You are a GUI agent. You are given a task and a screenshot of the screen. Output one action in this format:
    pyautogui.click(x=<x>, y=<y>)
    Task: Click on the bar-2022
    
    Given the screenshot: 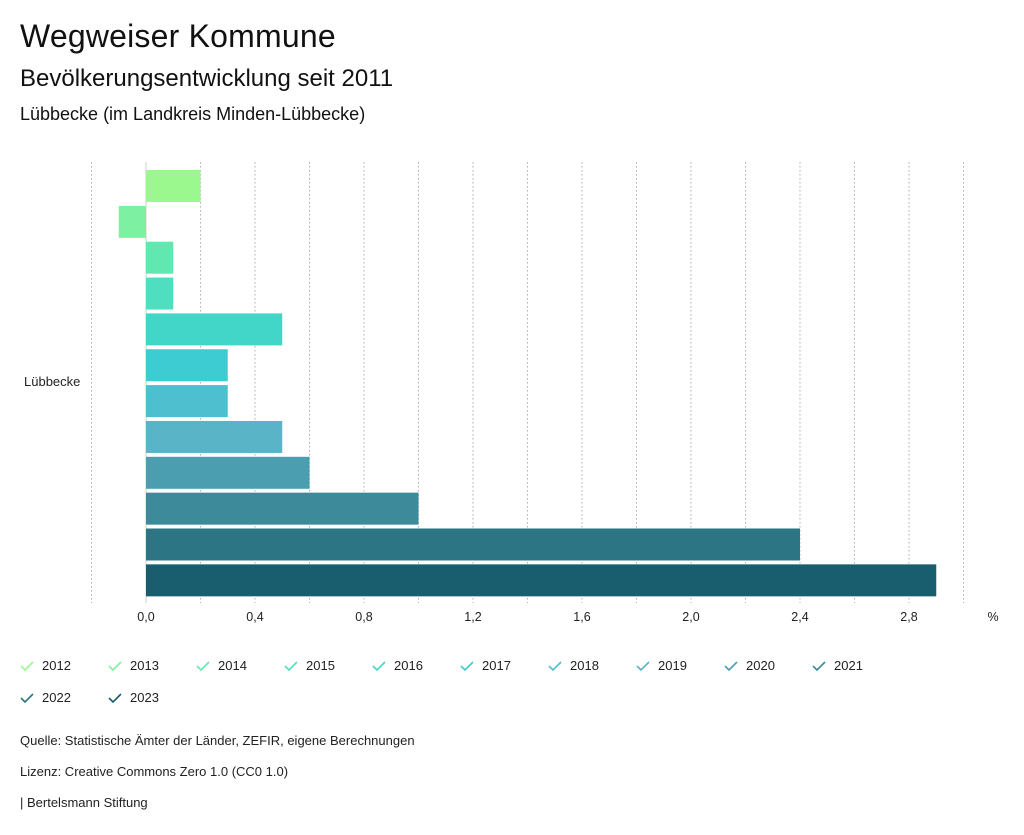 What is the action you would take?
    pyautogui.click(x=473, y=544)
    